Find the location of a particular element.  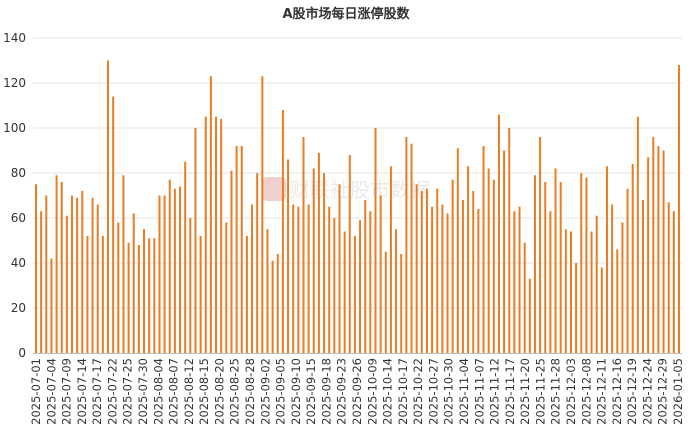

y-tick-label: 20 is located at coordinates (18, 308).